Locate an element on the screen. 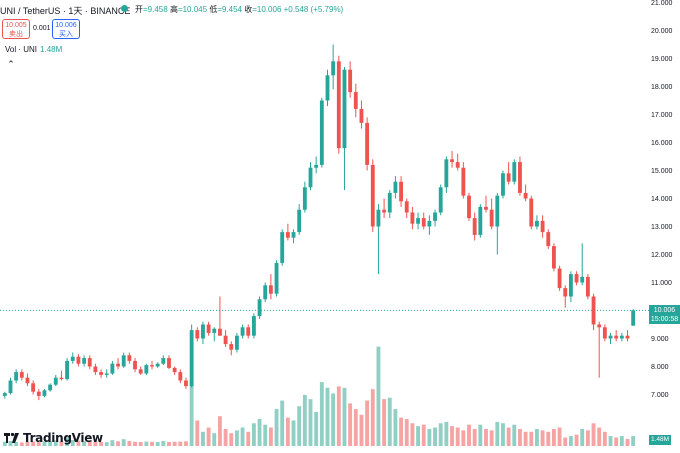 This screenshot has width=680, height=453. symbol-title: UNI / TetherUS · 1天 · BINANCE is located at coordinates (65, 11).